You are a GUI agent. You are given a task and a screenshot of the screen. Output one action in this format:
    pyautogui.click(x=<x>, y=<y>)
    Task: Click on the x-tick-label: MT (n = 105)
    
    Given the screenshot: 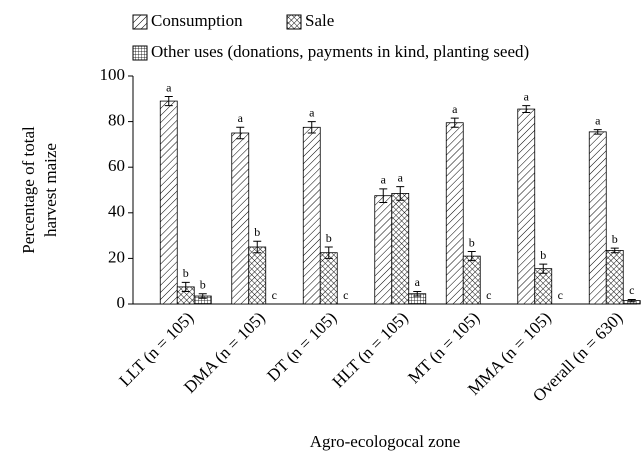 What is the action you would take?
    pyautogui.click(x=443, y=347)
    